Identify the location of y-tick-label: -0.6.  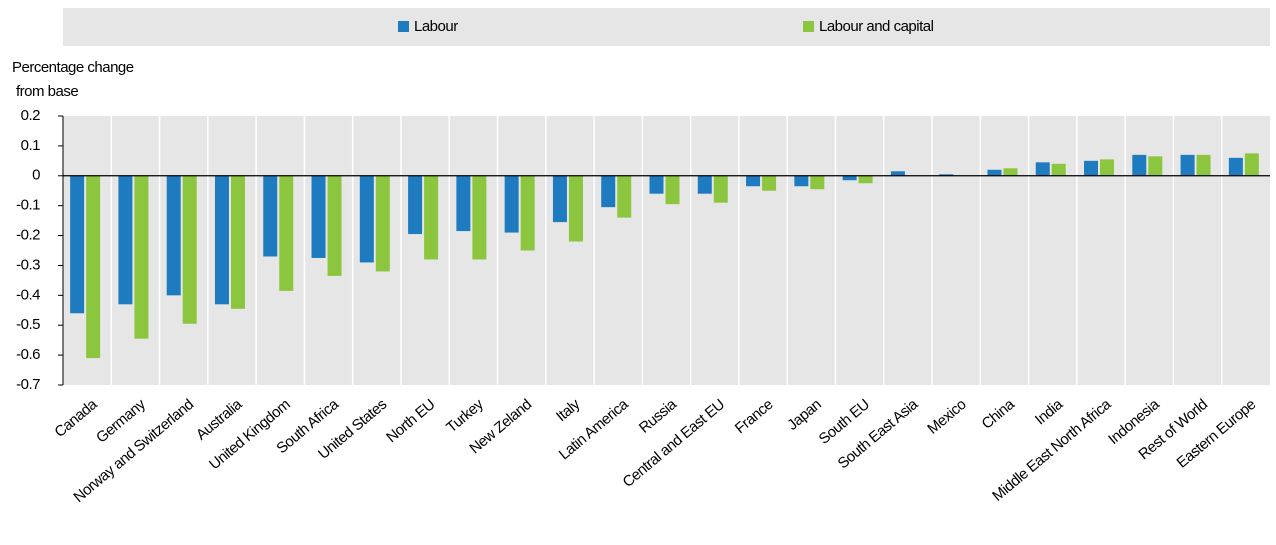
(28, 354).